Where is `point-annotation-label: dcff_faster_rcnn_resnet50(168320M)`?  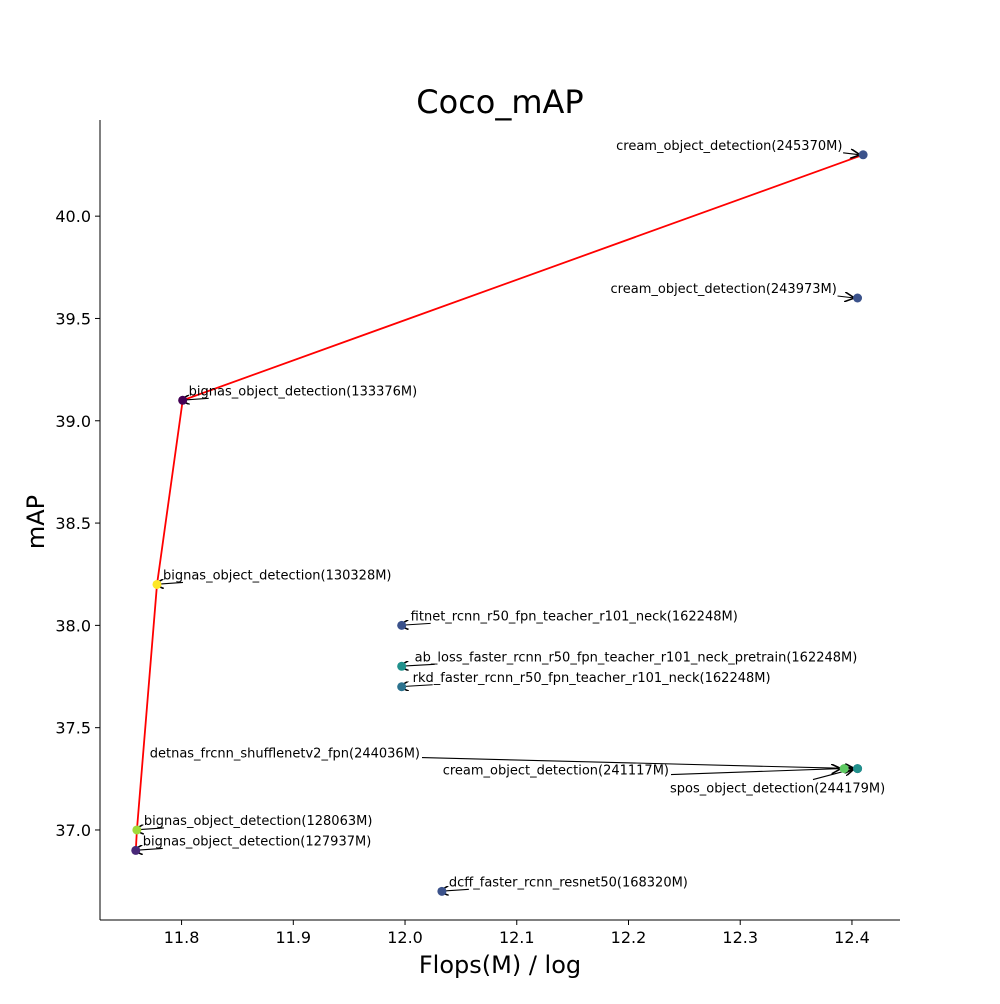
point-annotation-label: dcff_faster_rcnn_resnet50(168320M) is located at coordinates (568, 882).